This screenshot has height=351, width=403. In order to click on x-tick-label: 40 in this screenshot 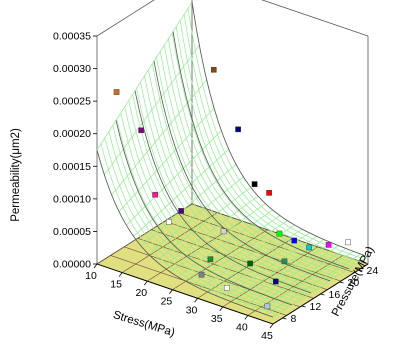, I will do `click(242, 327)`.